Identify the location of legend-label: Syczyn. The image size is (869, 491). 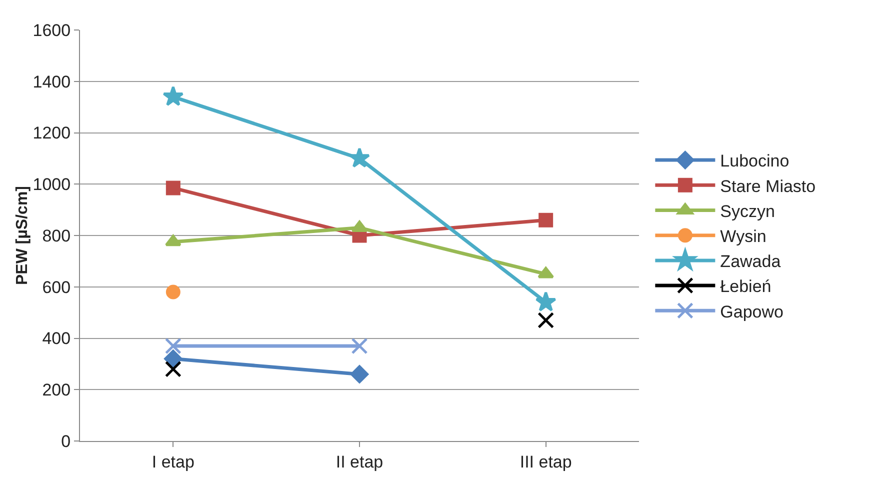
(747, 211).